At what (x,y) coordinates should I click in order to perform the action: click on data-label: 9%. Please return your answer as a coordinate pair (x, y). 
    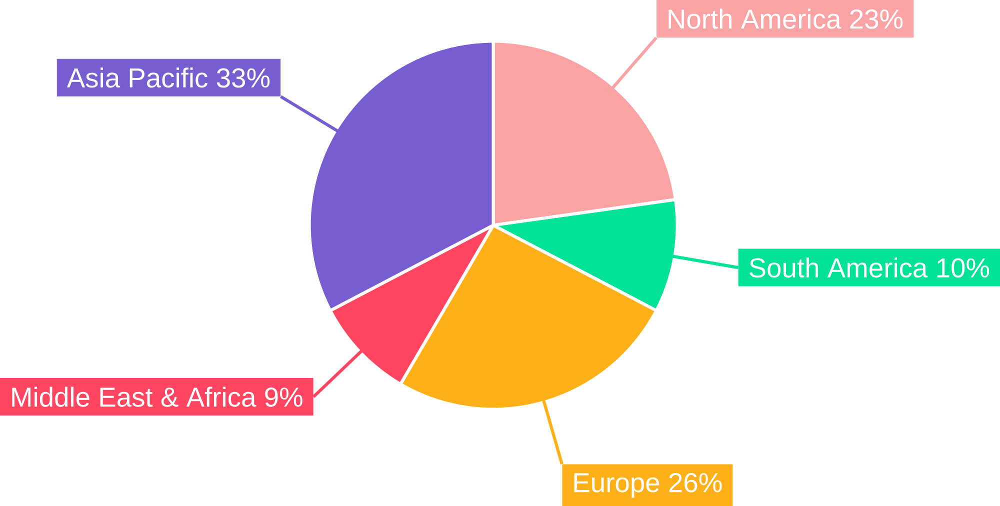
    Looking at the image, I should click on (283, 397).